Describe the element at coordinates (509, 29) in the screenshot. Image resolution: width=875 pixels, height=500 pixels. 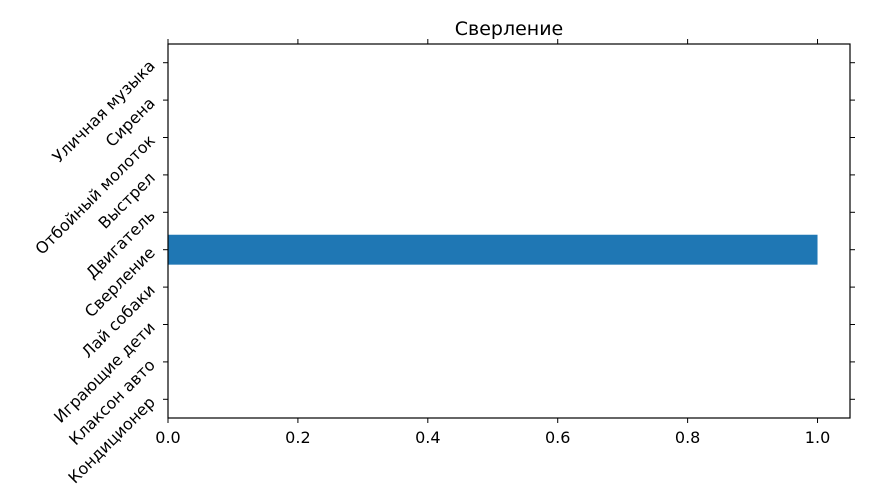
I see `chart-title: Сверление` at that location.